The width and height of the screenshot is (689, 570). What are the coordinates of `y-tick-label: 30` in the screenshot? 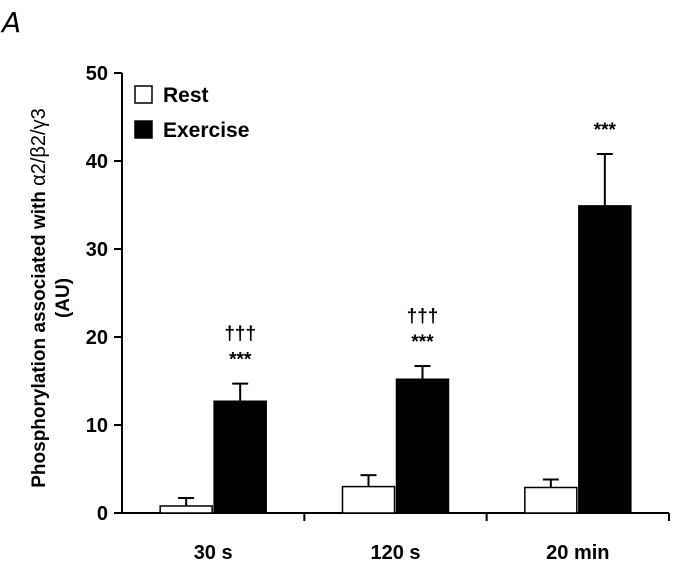 It's located at (97, 250).